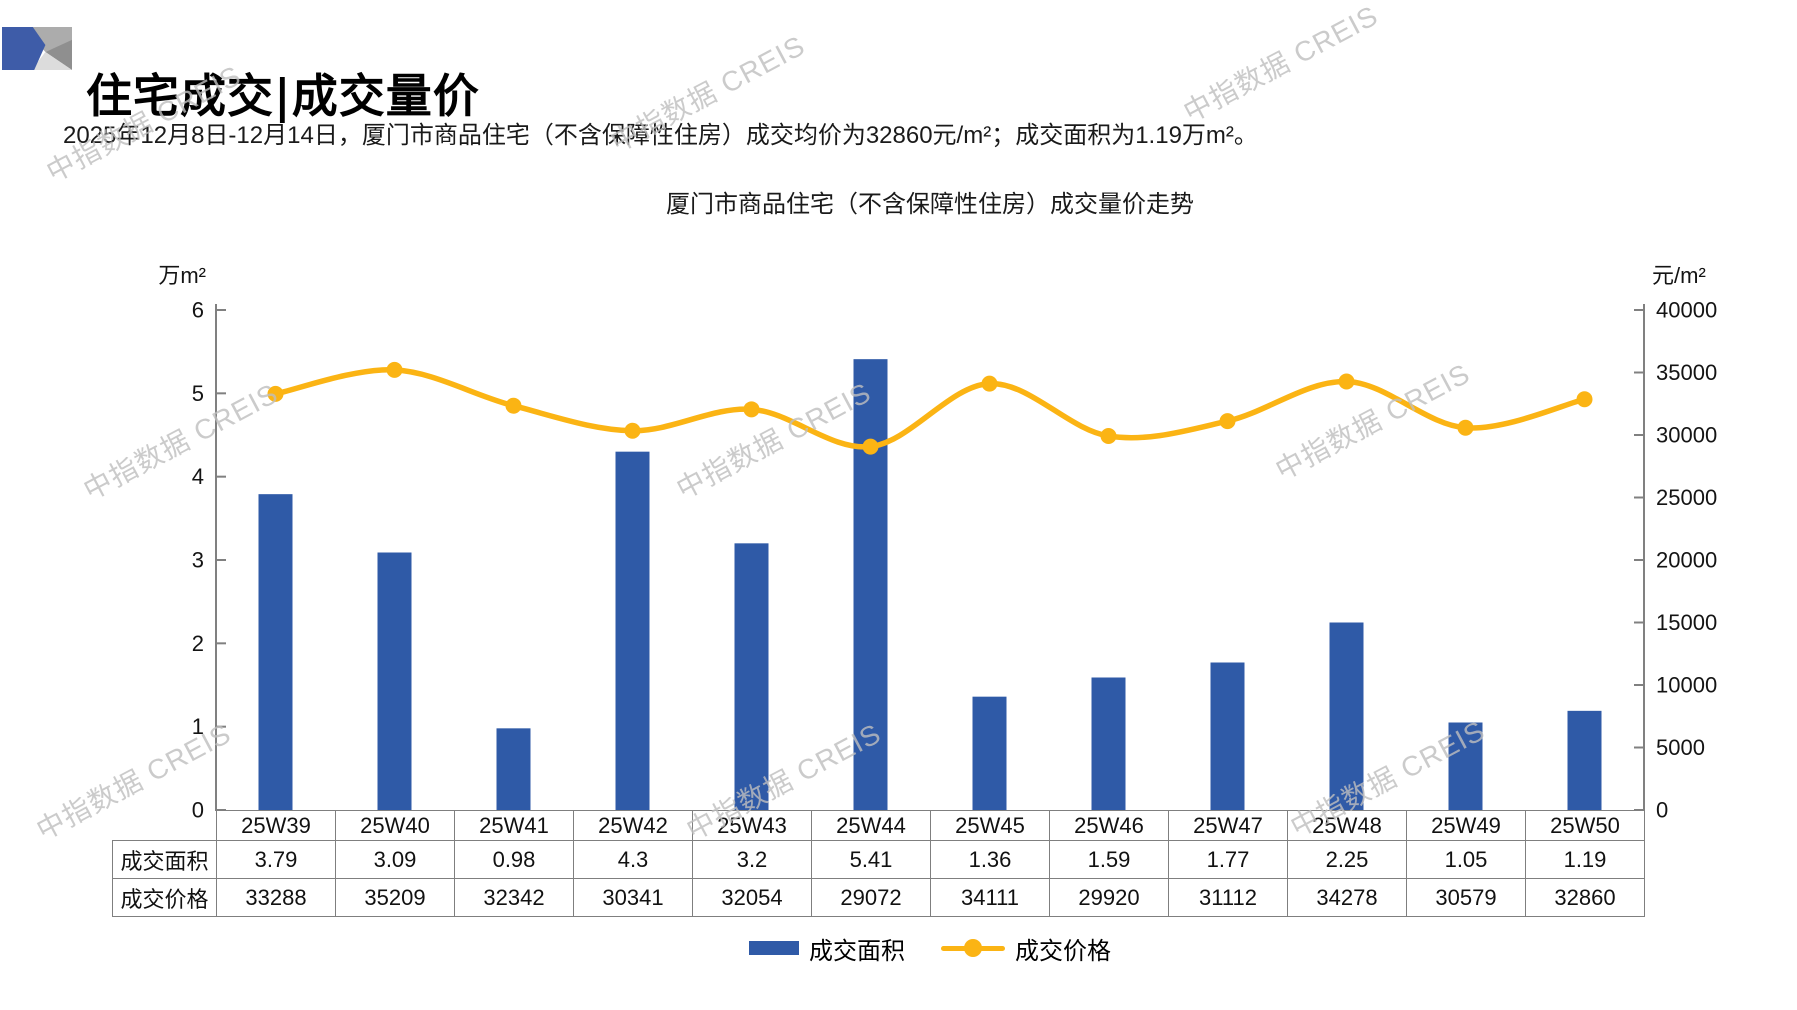 This screenshot has height=1010, width=1797. Describe the element at coordinates (283, 95) in the screenshot. I see `page-title: 住宅成交|成交量价` at that location.